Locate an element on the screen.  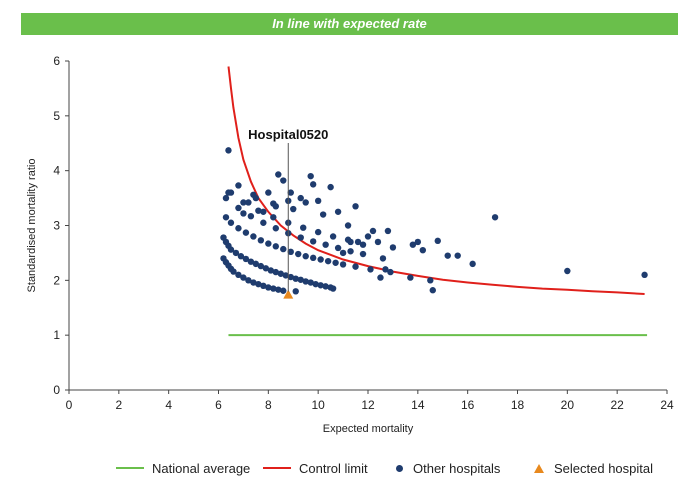
annotation-label: Hospital0520 is located at coordinates (288, 134).